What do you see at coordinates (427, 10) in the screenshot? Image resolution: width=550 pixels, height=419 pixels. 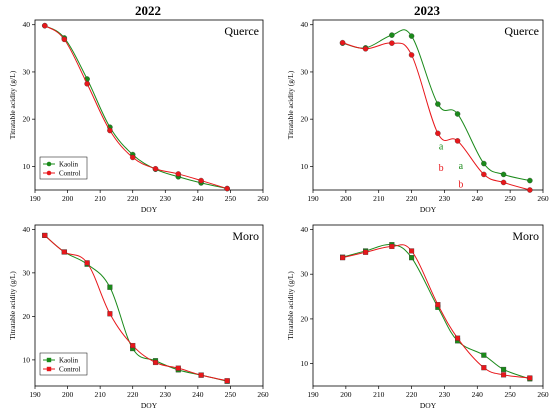 I see `column-title-2023: 2023` at bounding box center [427, 10].